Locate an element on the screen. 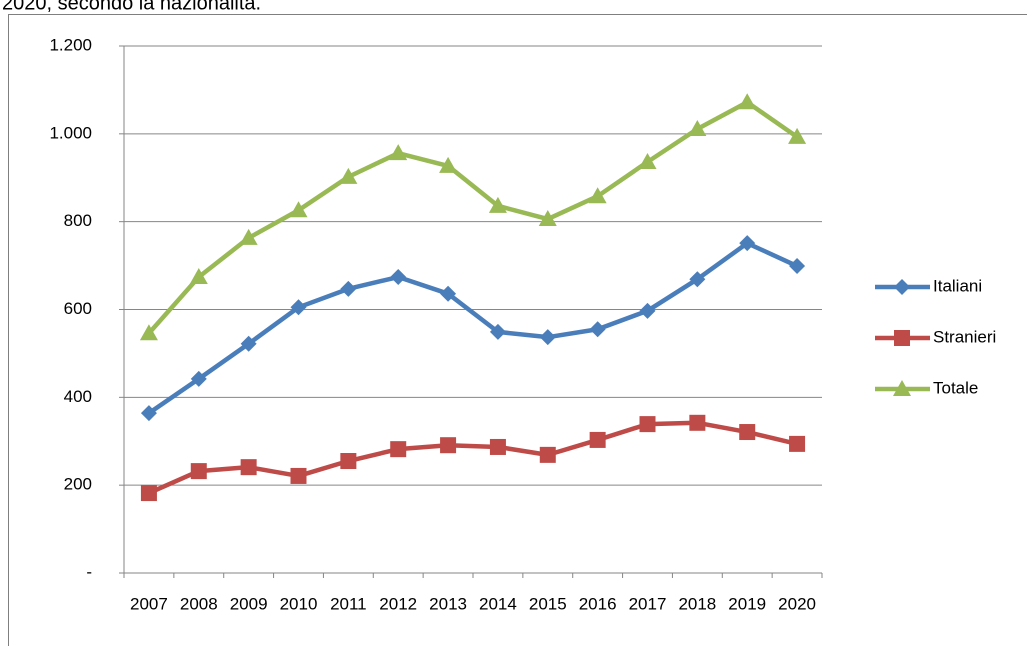  x-tick-label: 2010 is located at coordinates (299, 603).